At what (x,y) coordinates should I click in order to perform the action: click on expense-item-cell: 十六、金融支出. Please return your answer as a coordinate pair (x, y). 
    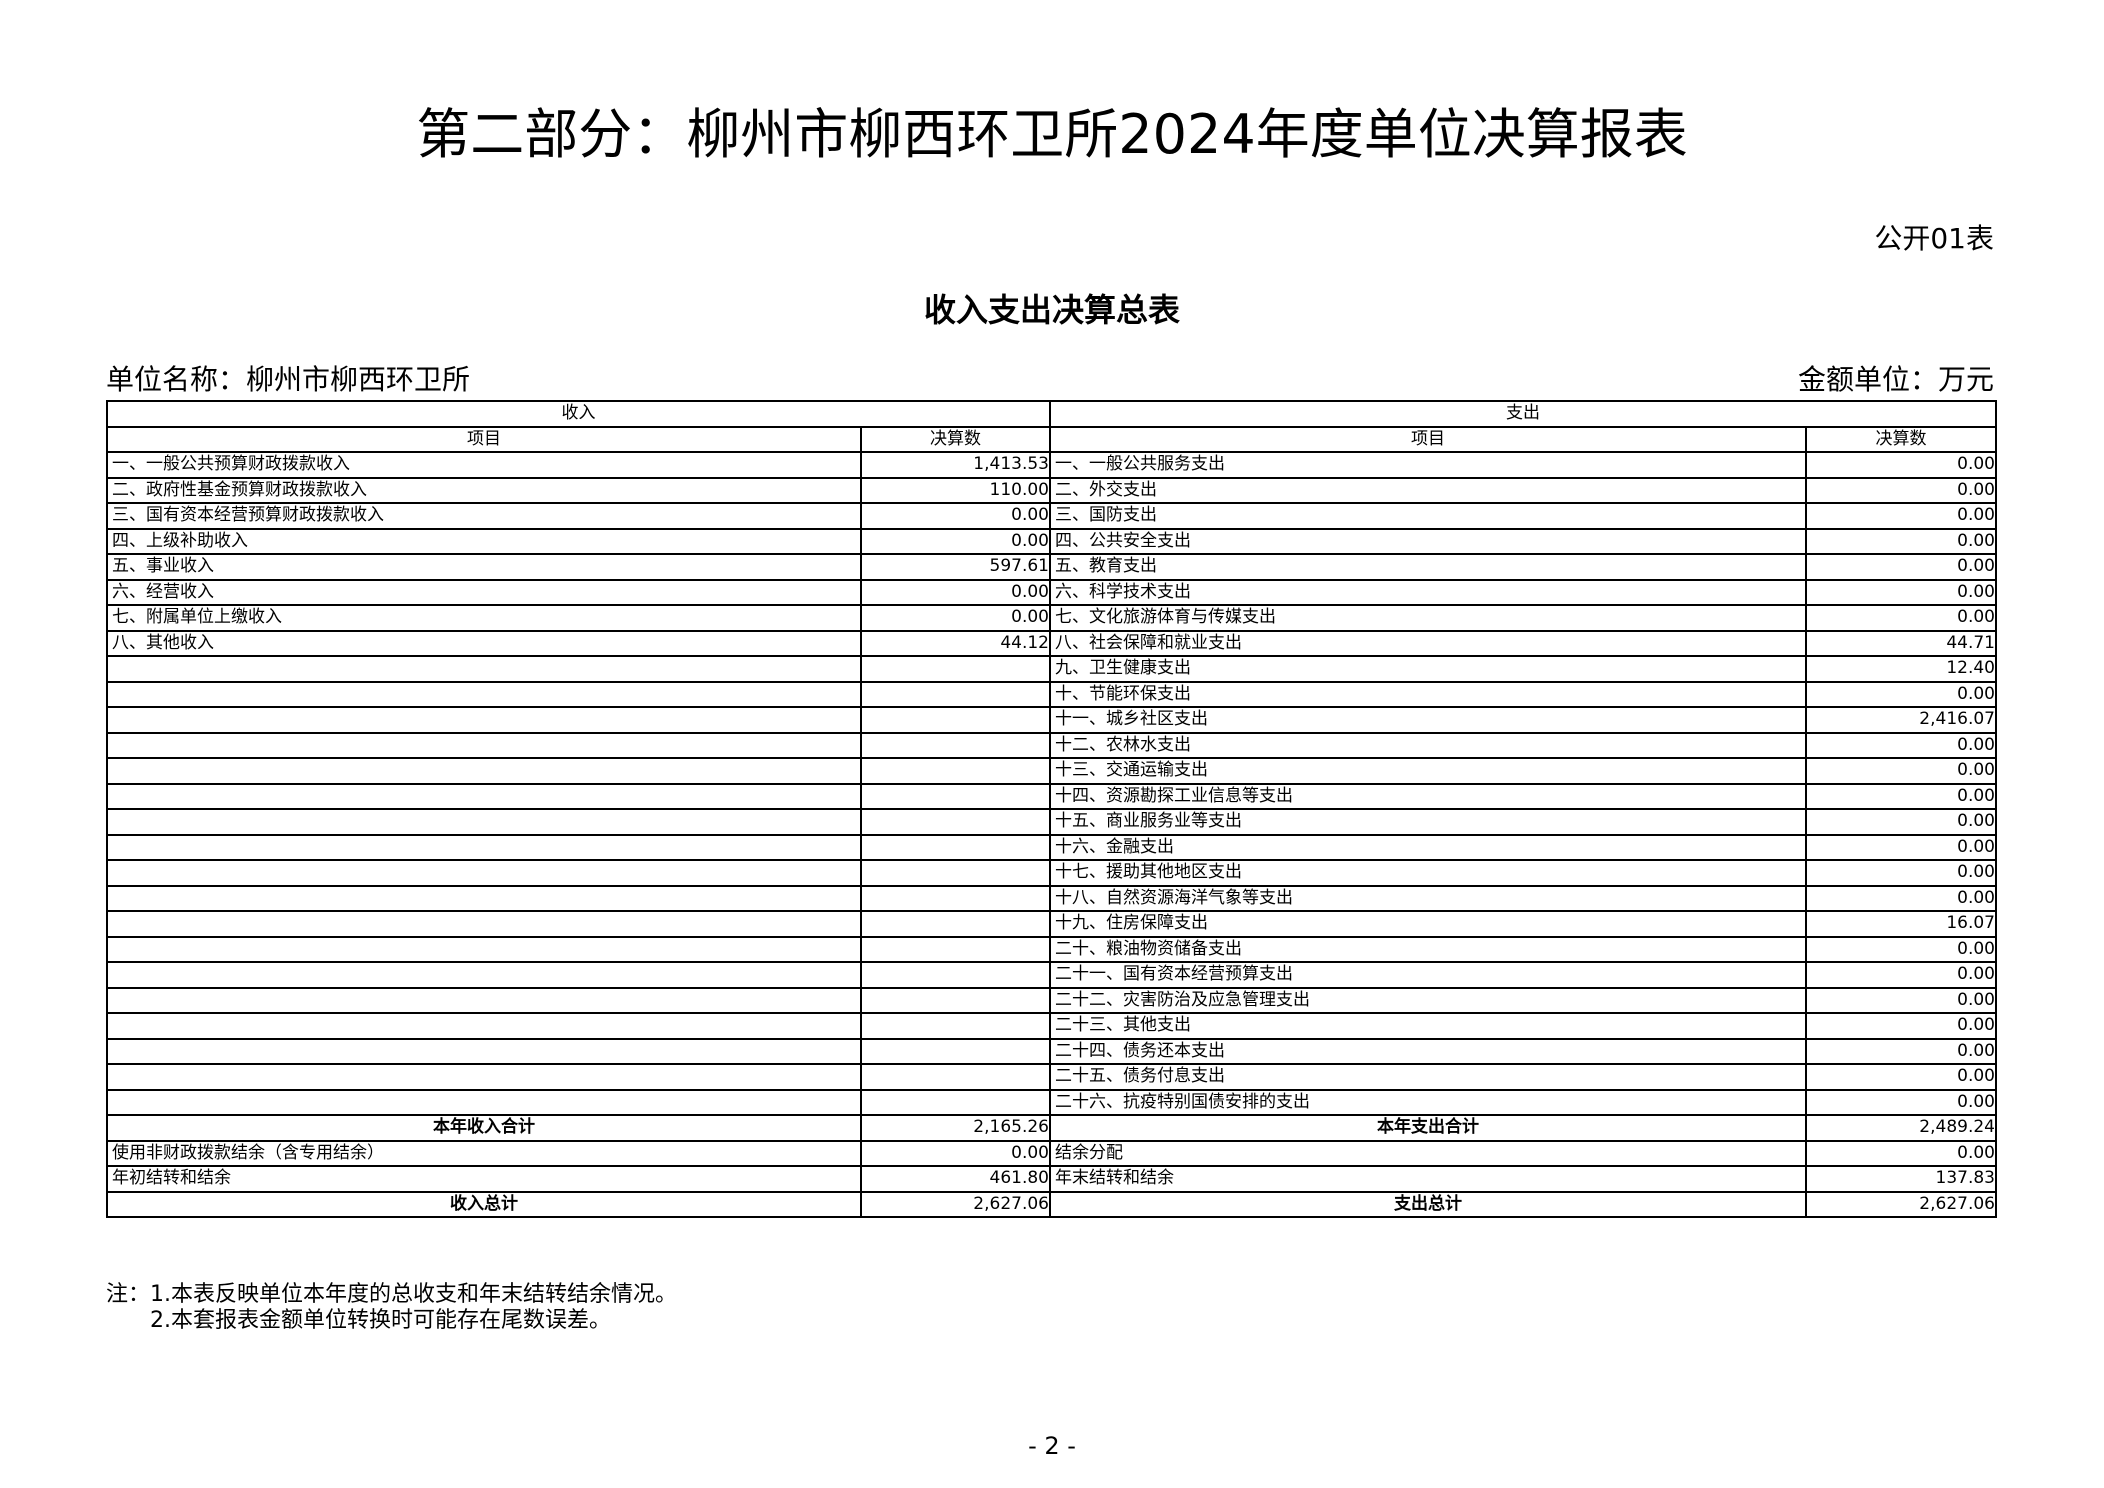
    Looking at the image, I should click on (1428, 847).